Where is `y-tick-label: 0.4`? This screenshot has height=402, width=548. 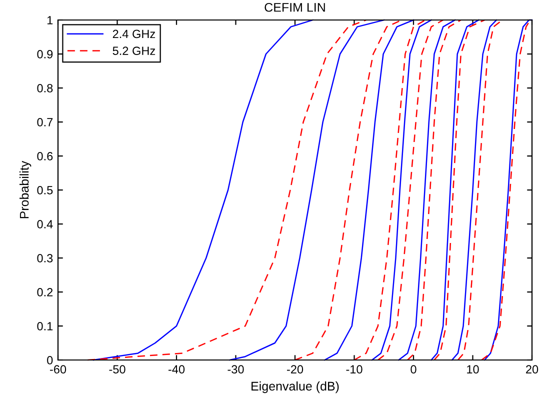
y-tick-label: 0.4 is located at coordinates (45, 224).